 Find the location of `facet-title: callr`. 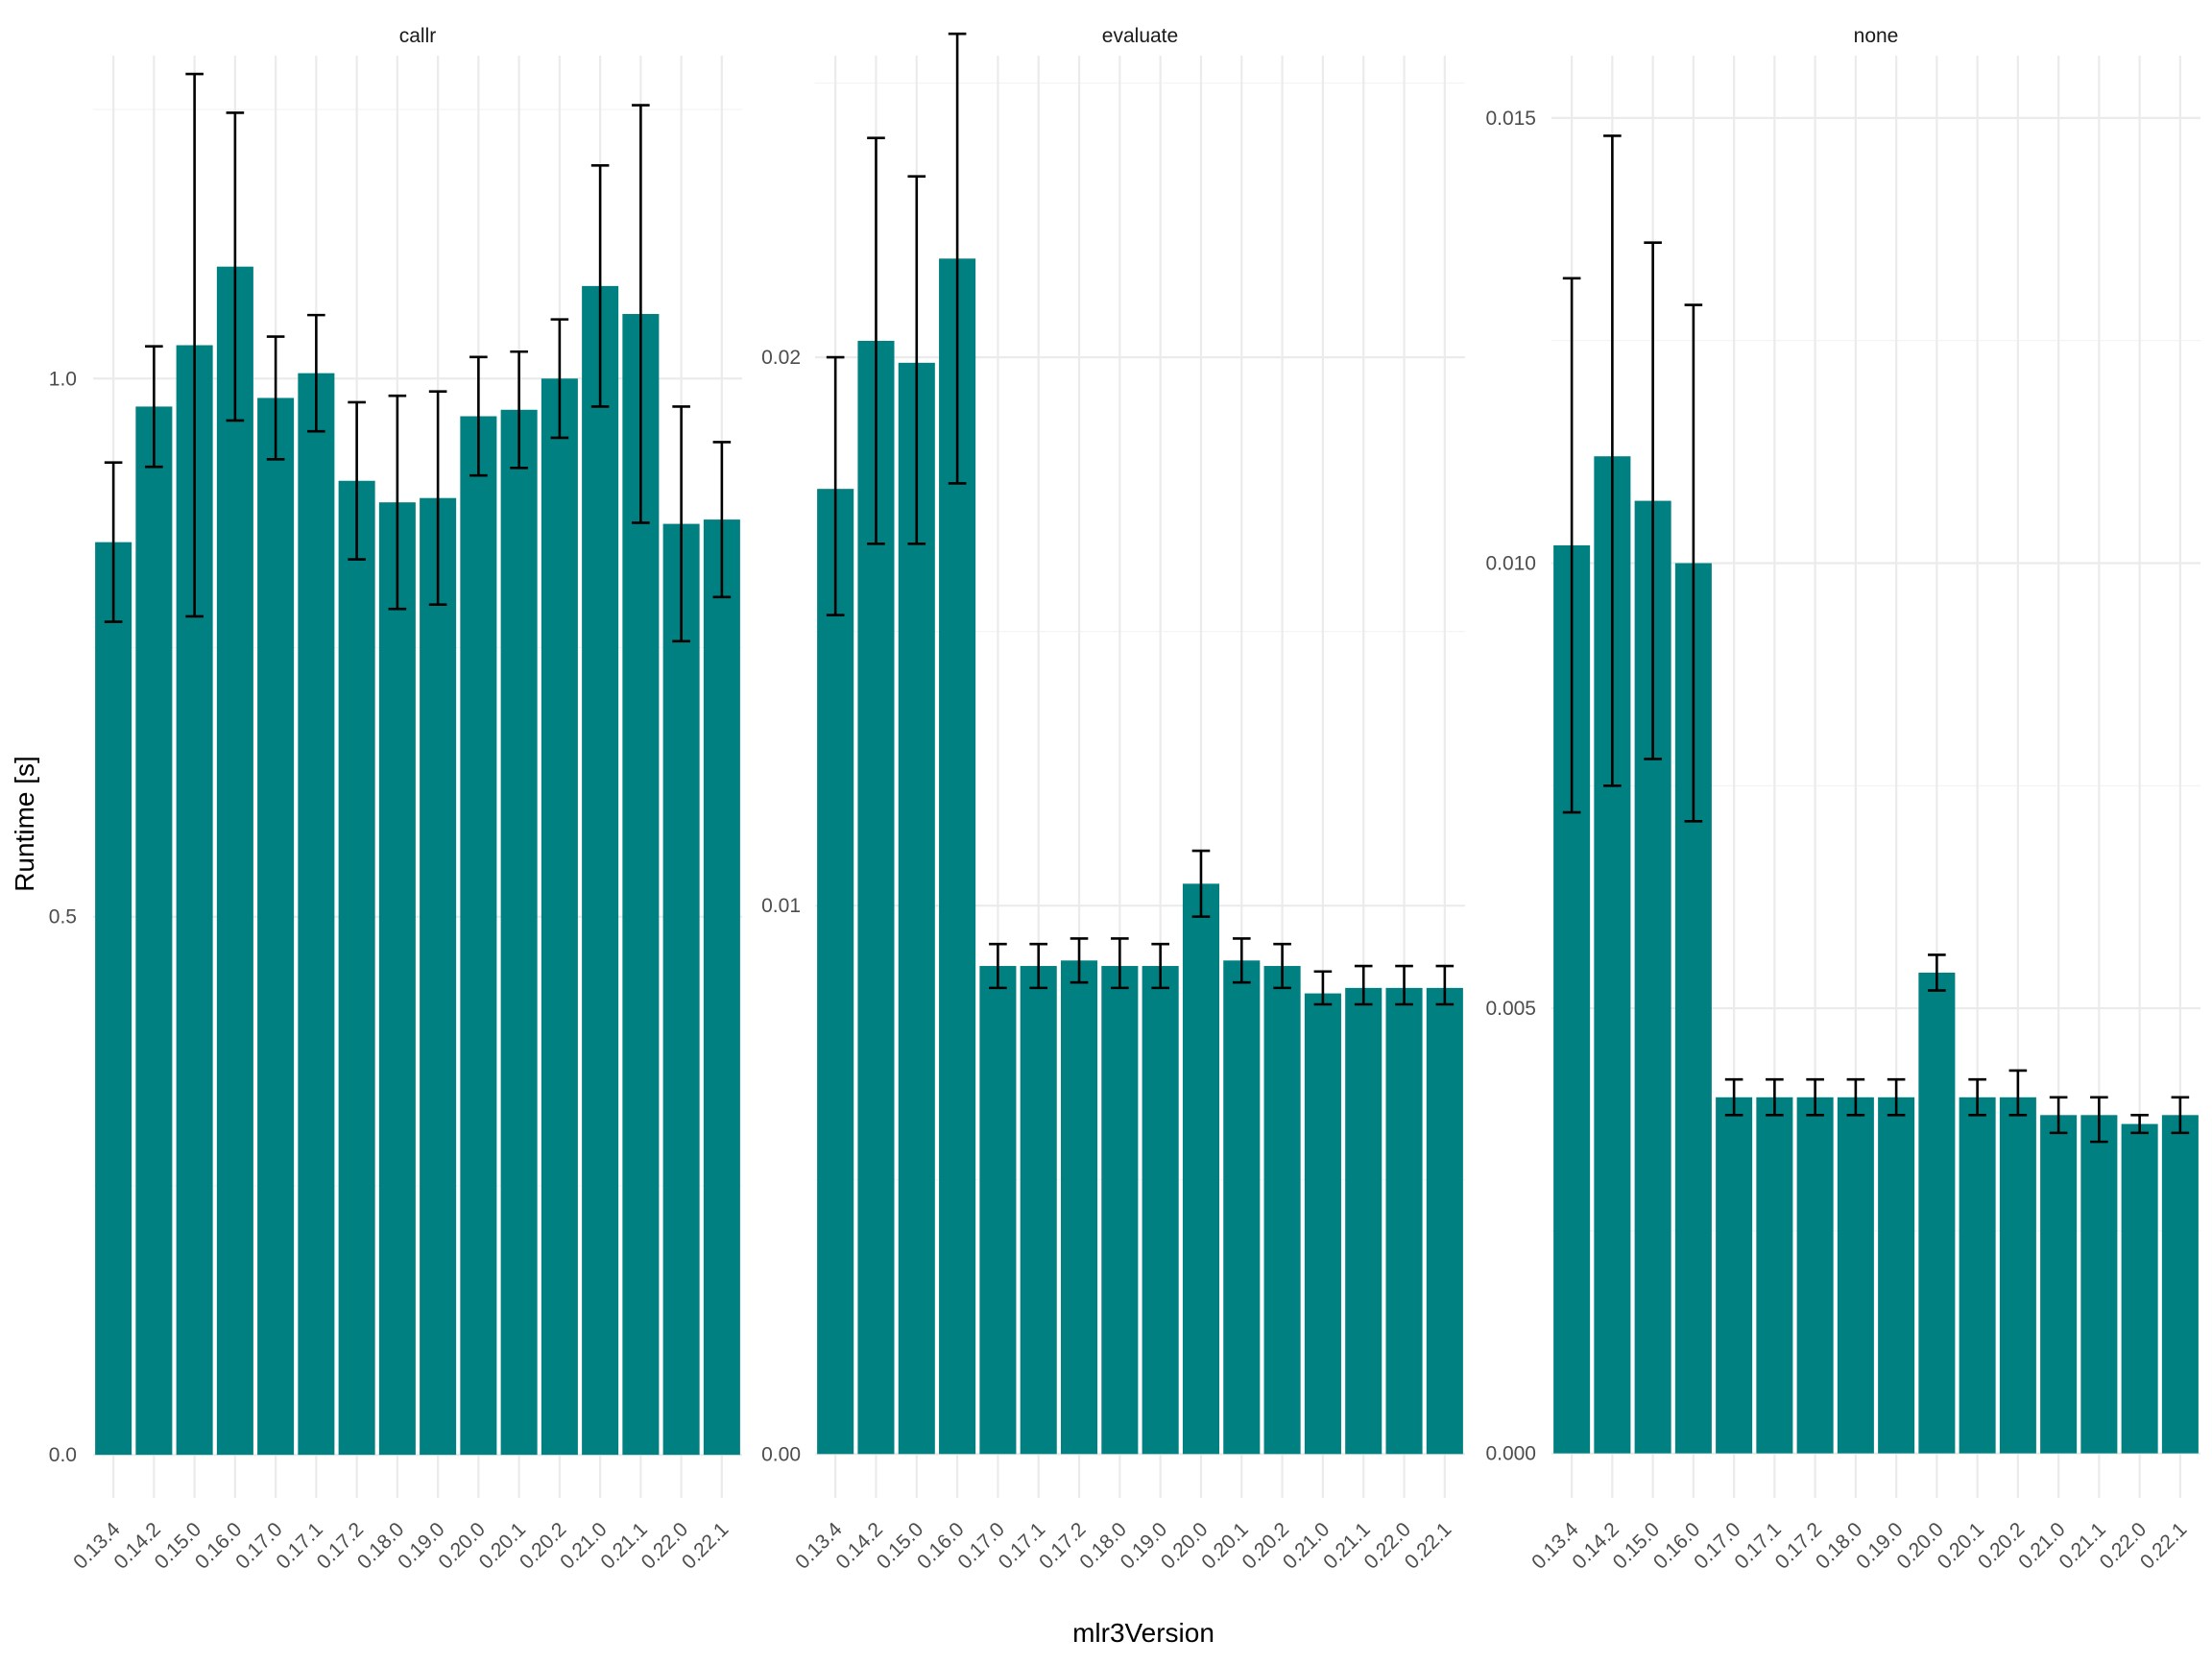

facet-title: callr is located at coordinates (418, 36).